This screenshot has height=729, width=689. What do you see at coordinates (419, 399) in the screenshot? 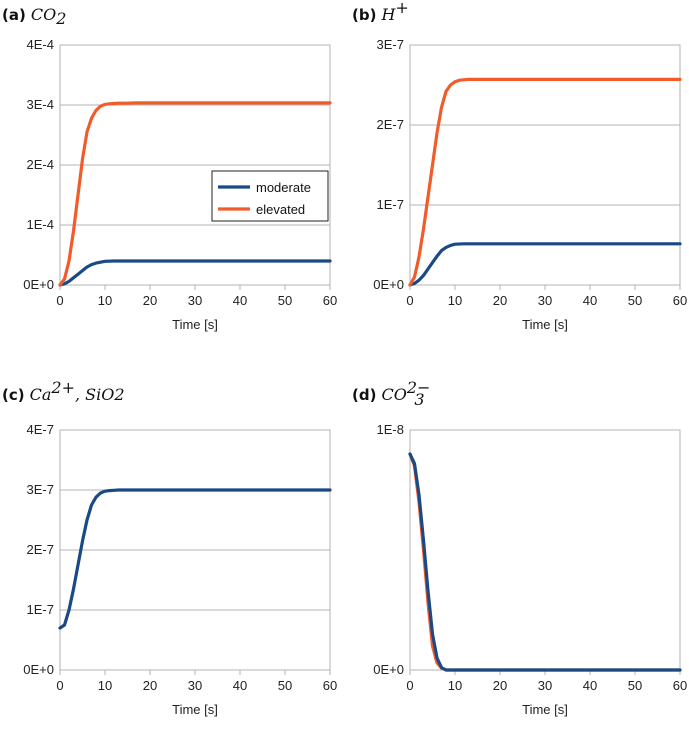
I see `panel-symbol-sub: 3` at bounding box center [419, 399].